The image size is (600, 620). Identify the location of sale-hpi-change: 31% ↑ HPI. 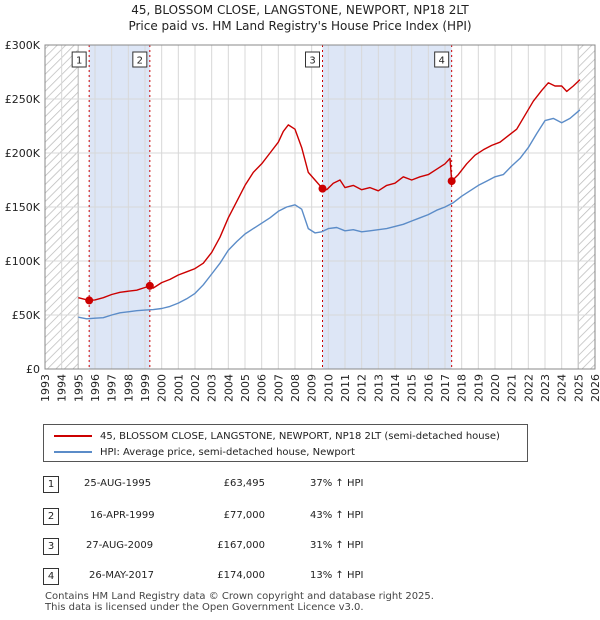
(337, 545).